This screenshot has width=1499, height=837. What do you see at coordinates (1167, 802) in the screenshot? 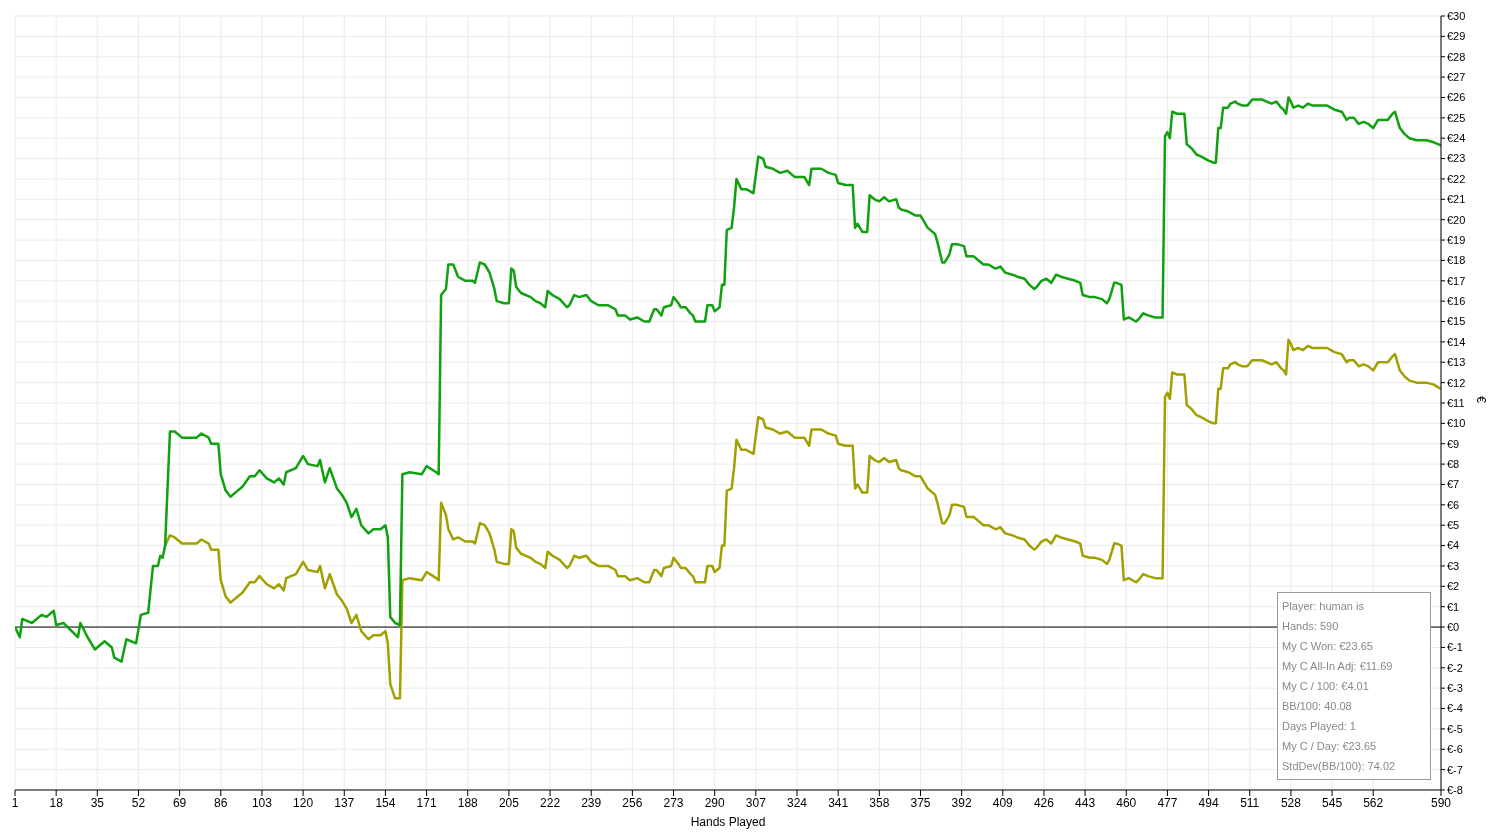
I see `x-tick-label: 477` at bounding box center [1167, 802].